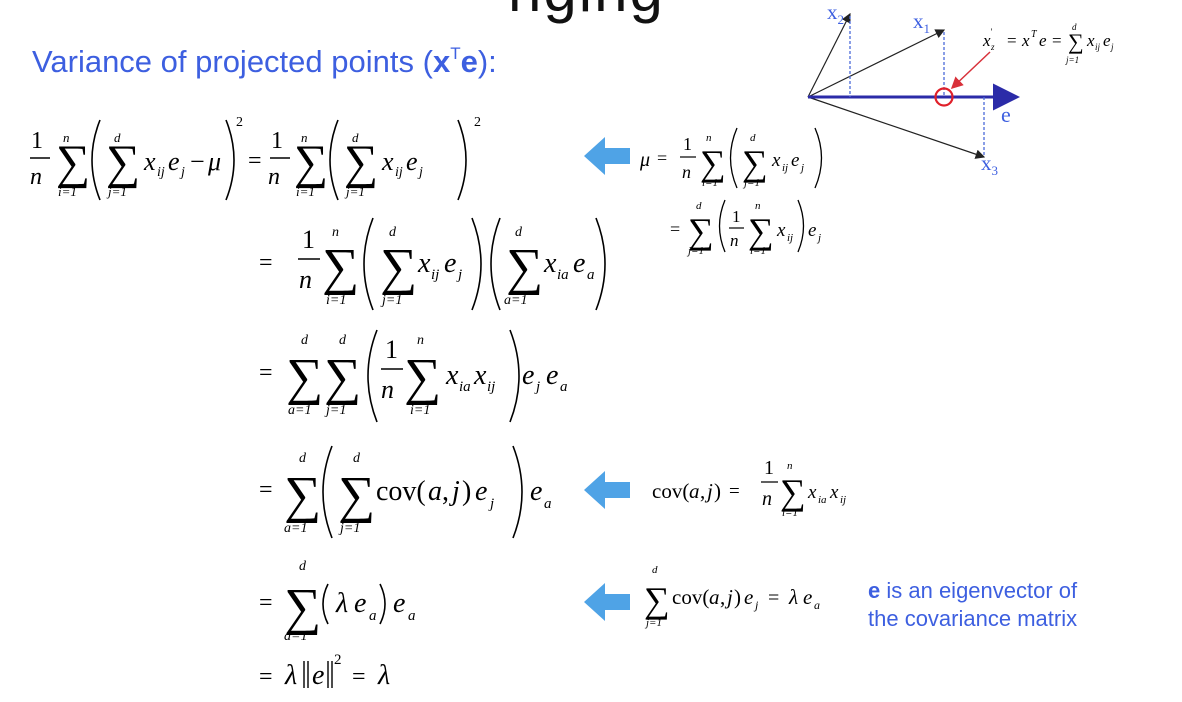 This screenshot has width=1182, height=702. I want to click on pointer-arrow, so click(970, 70).